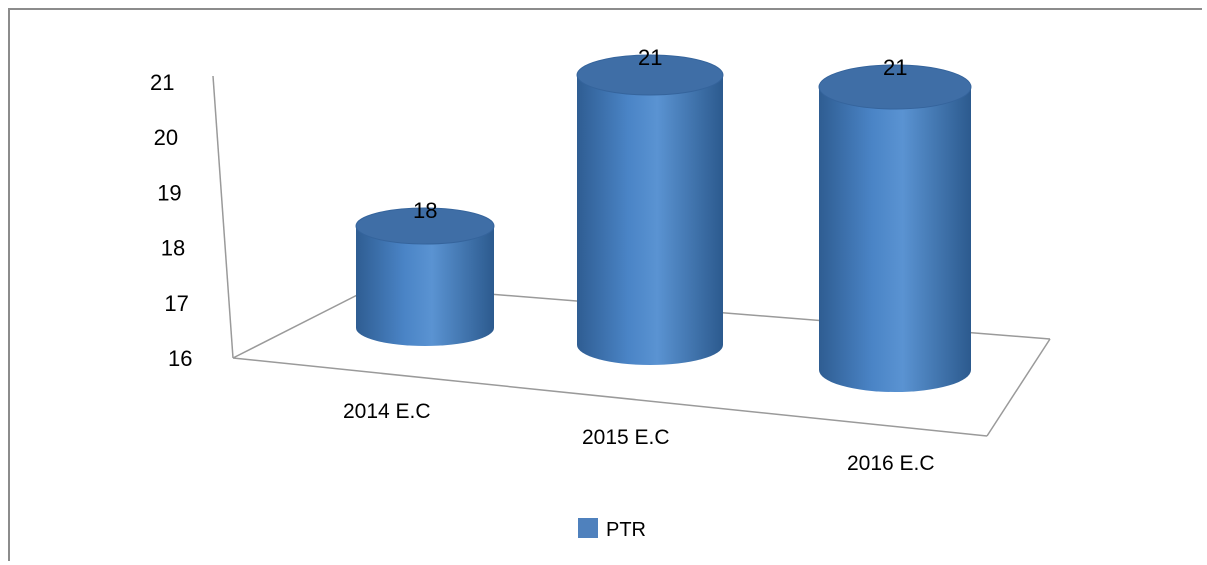 Image resolution: width=1207 pixels, height=565 pixels. Describe the element at coordinates (169, 192) in the screenshot. I see `y-tick-label: 19` at that location.